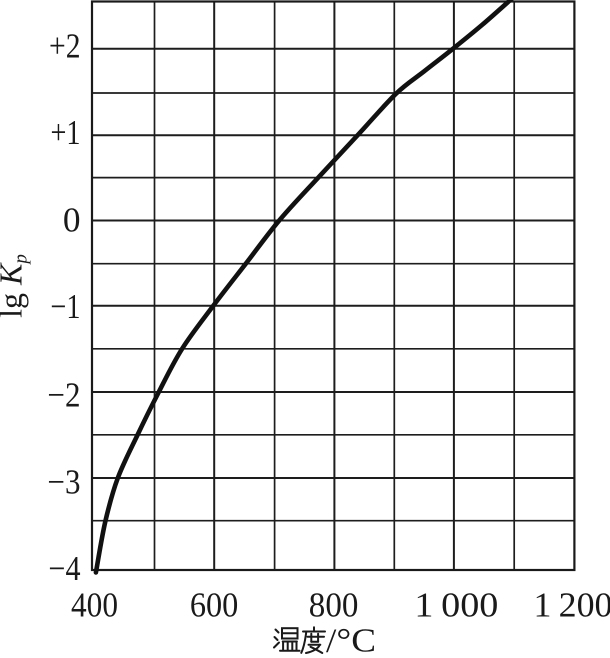 This screenshot has width=610, height=658. I want to click on svg-text: lg Kp, so click(16, 286).